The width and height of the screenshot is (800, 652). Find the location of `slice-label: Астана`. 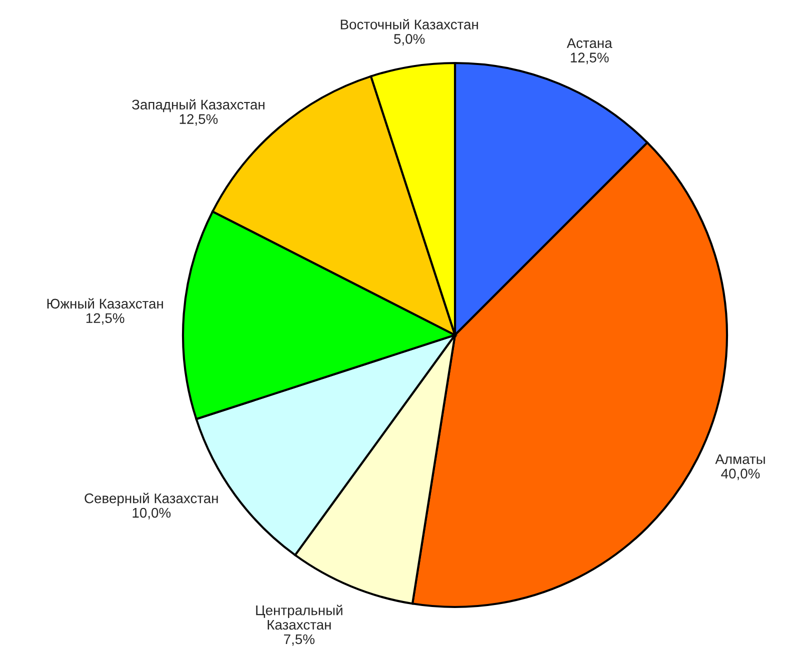

slice-label: Астана is located at coordinates (589, 43).